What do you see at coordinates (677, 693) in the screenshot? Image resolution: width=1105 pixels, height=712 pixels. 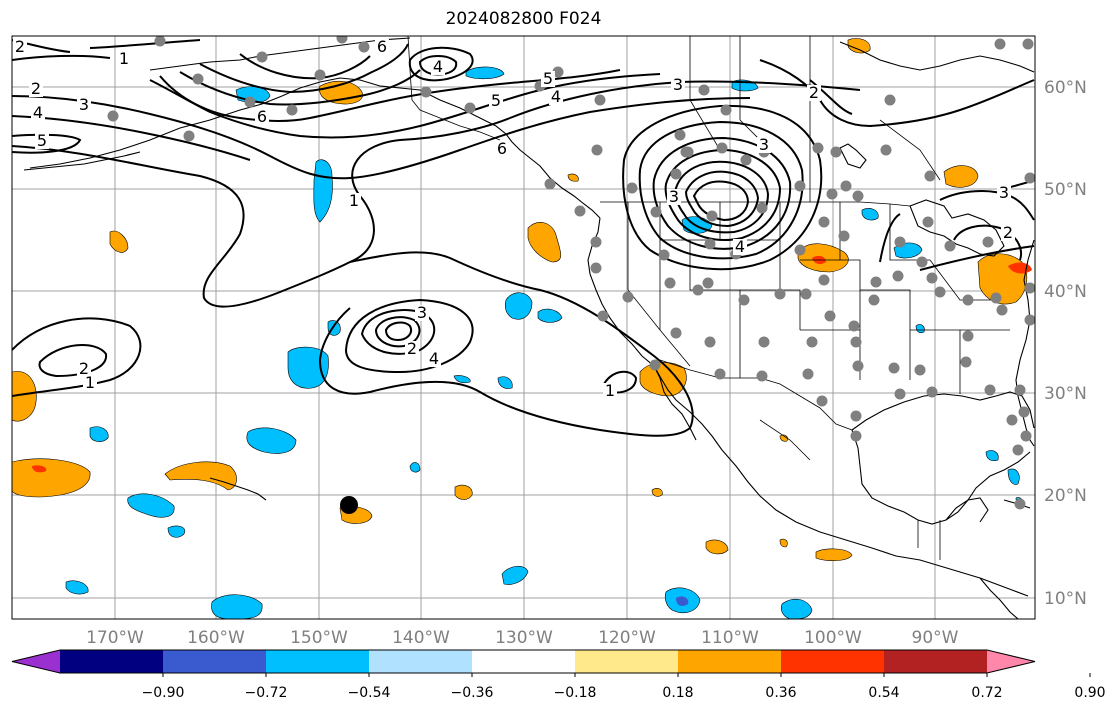 I see `colorbar-tick-label: 0.18` at bounding box center [677, 693].